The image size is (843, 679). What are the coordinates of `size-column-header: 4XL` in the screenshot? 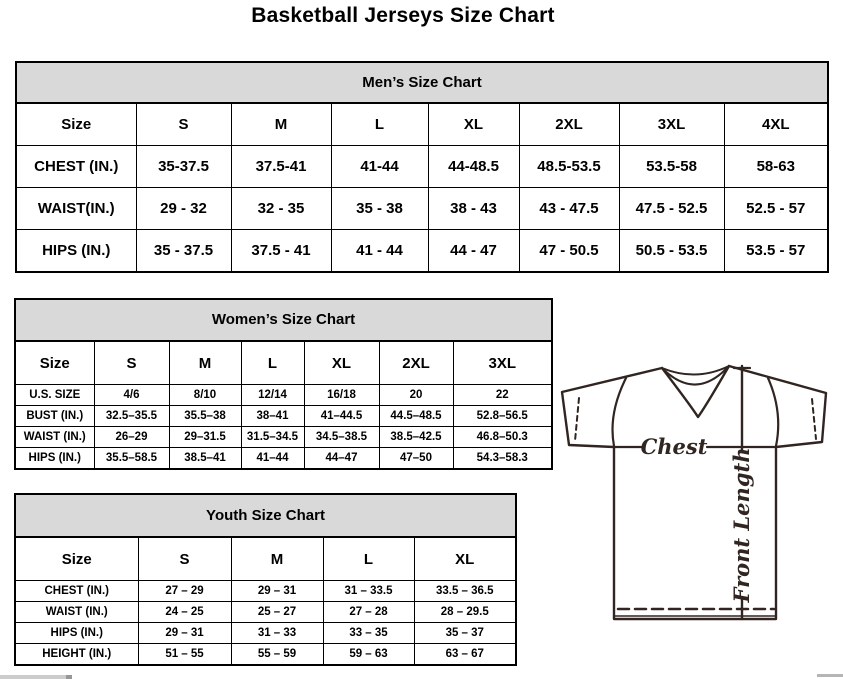 It's located at (776, 124).